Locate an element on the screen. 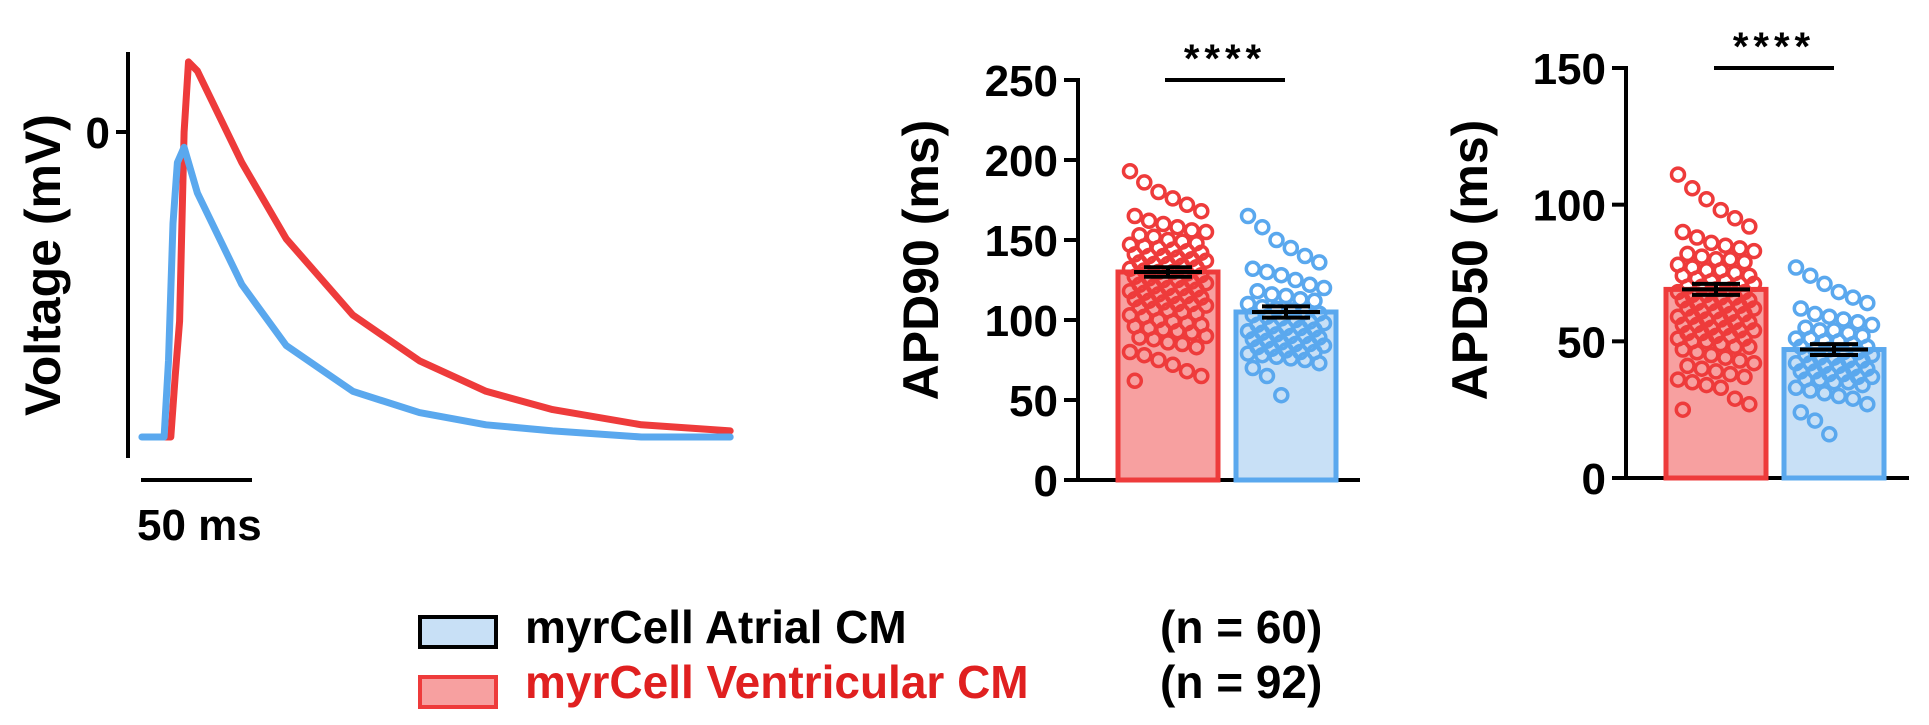  apd50-y-axis-title: APD50 (ms) is located at coordinates (1470, 260).